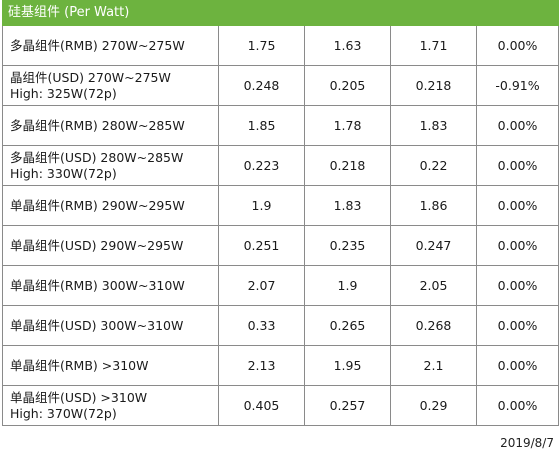  What do you see at coordinates (261, 365) in the screenshot?
I see `price-cell: 2.13` at bounding box center [261, 365].